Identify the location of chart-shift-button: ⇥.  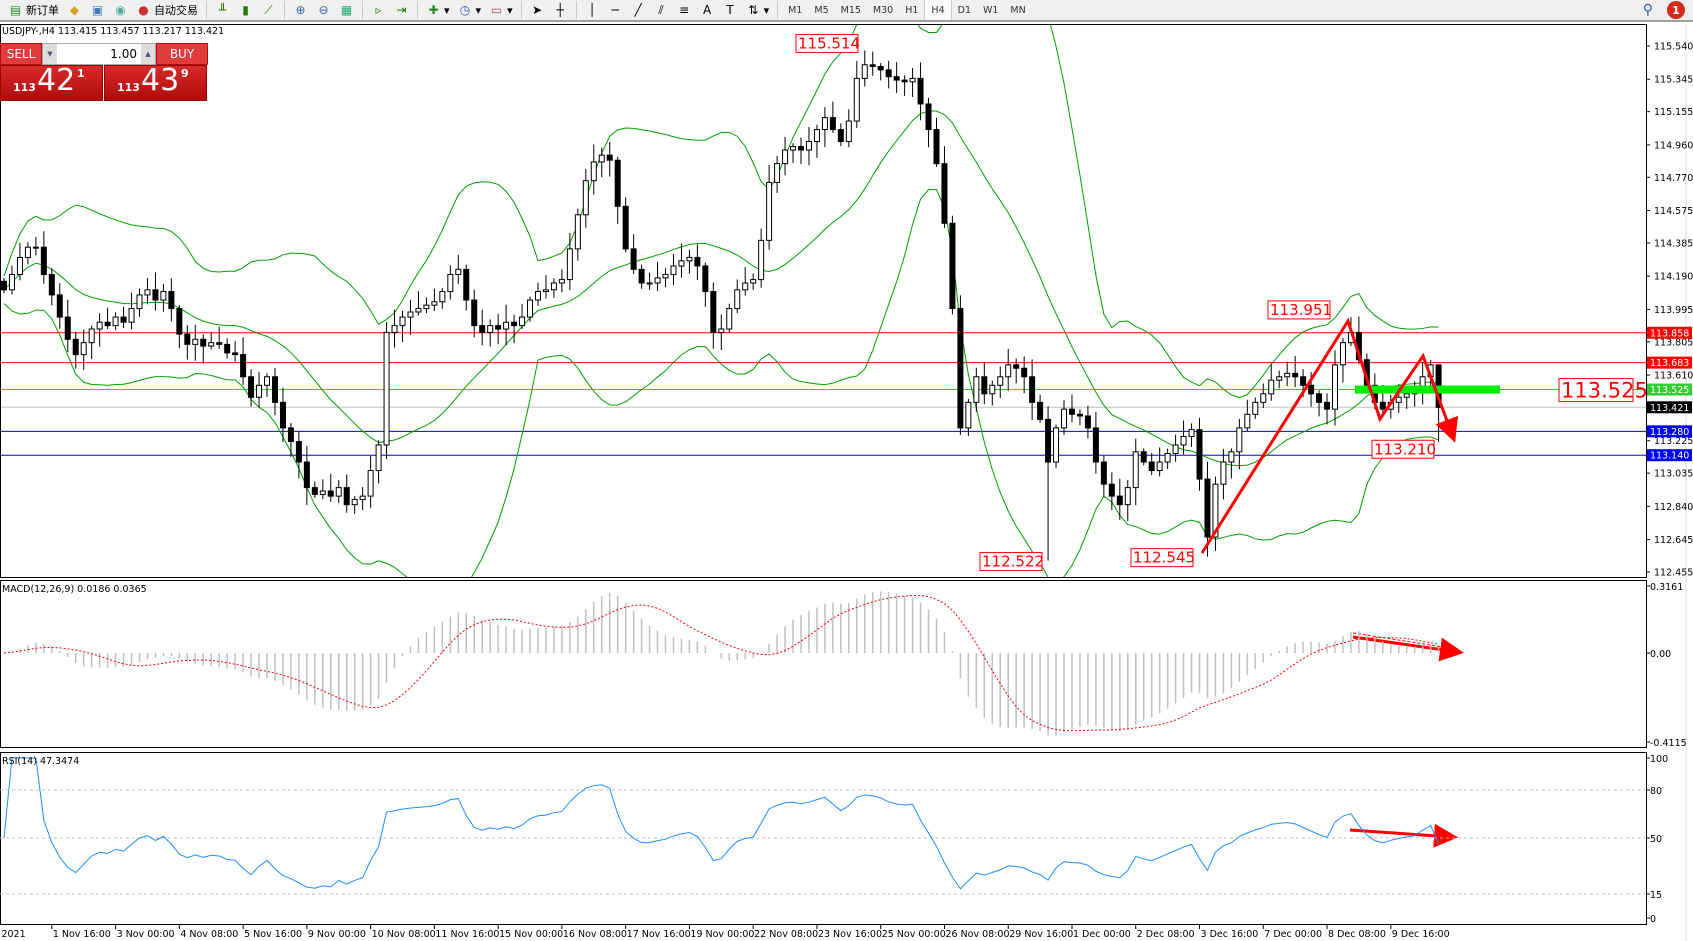
(401, 10).